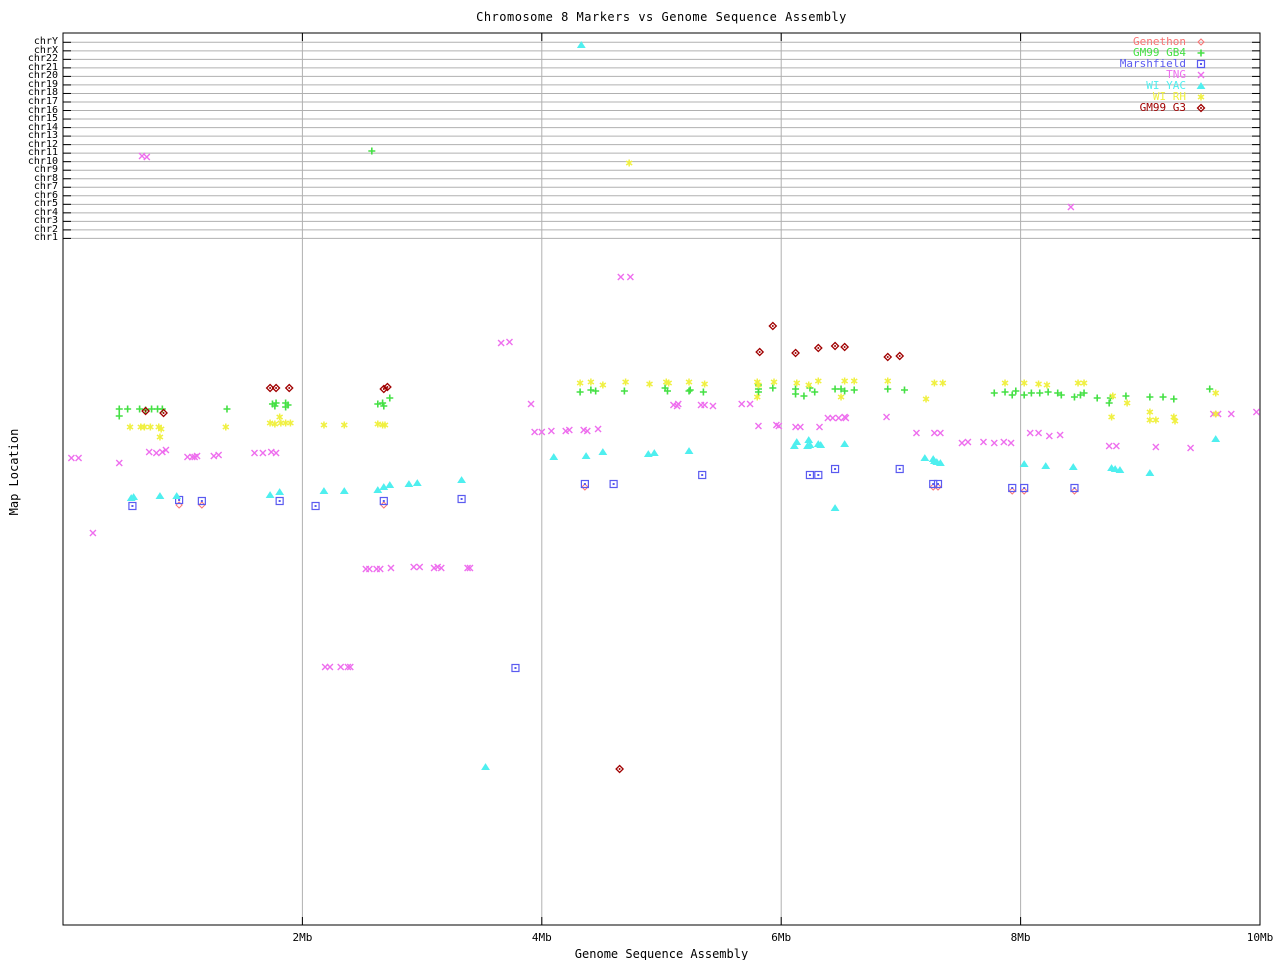 The width and height of the screenshot is (1280, 960). Describe the element at coordinates (45, 229) in the screenshot. I see `y-tick-label-chr2: chr2` at that location.